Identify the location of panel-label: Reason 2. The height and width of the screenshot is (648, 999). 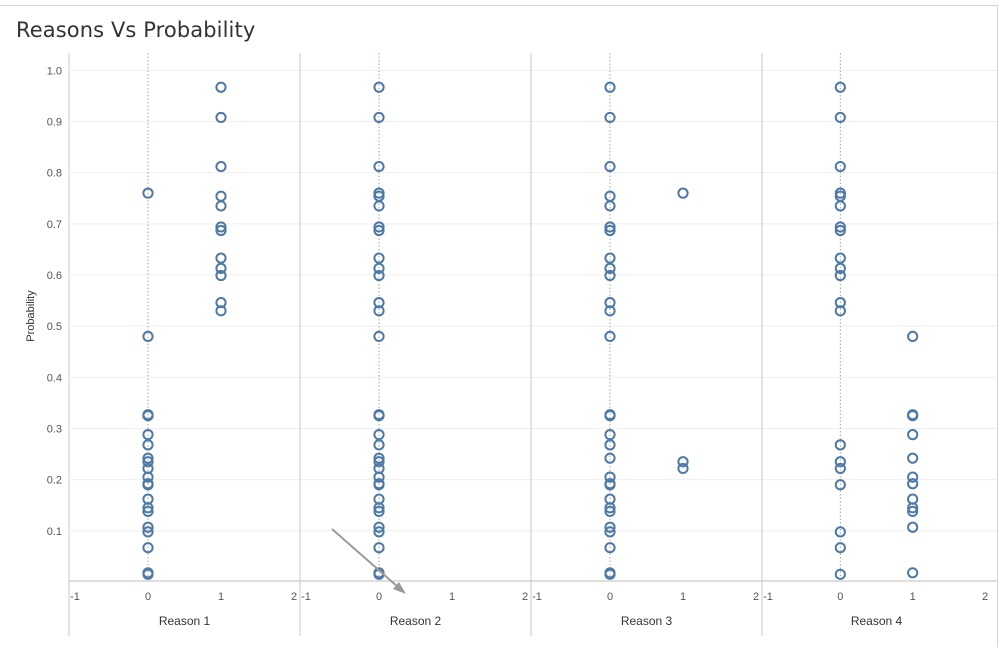
(416, 621).